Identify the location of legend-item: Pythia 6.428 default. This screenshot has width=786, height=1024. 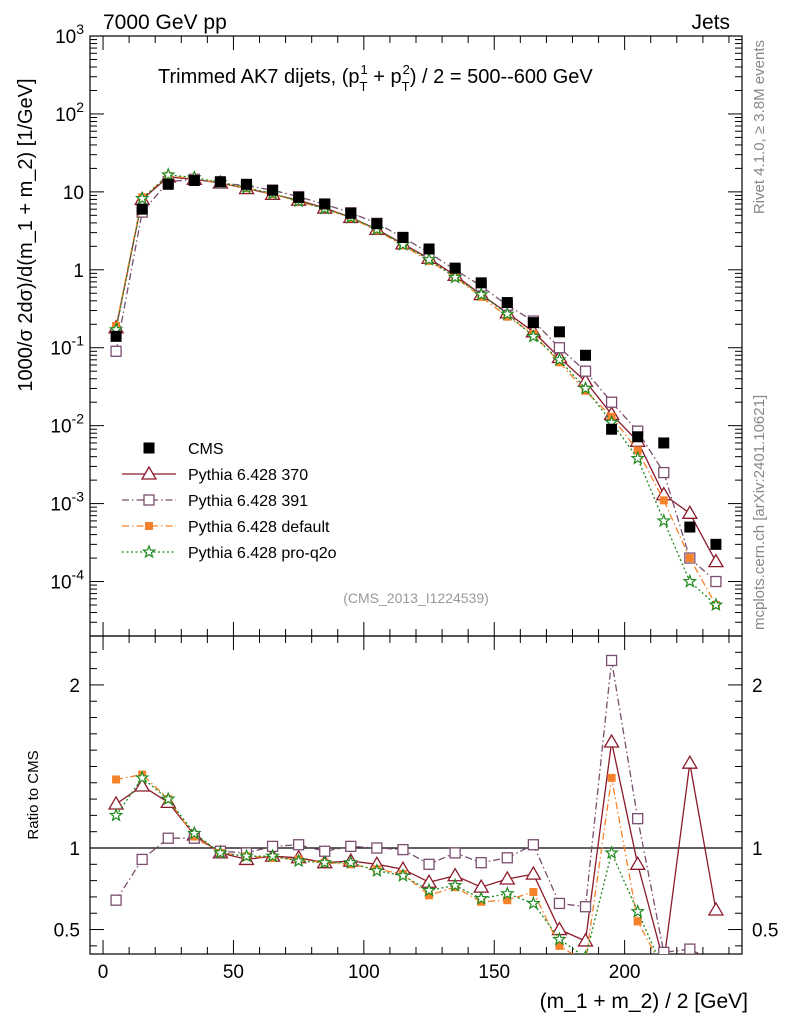
(226, 527).